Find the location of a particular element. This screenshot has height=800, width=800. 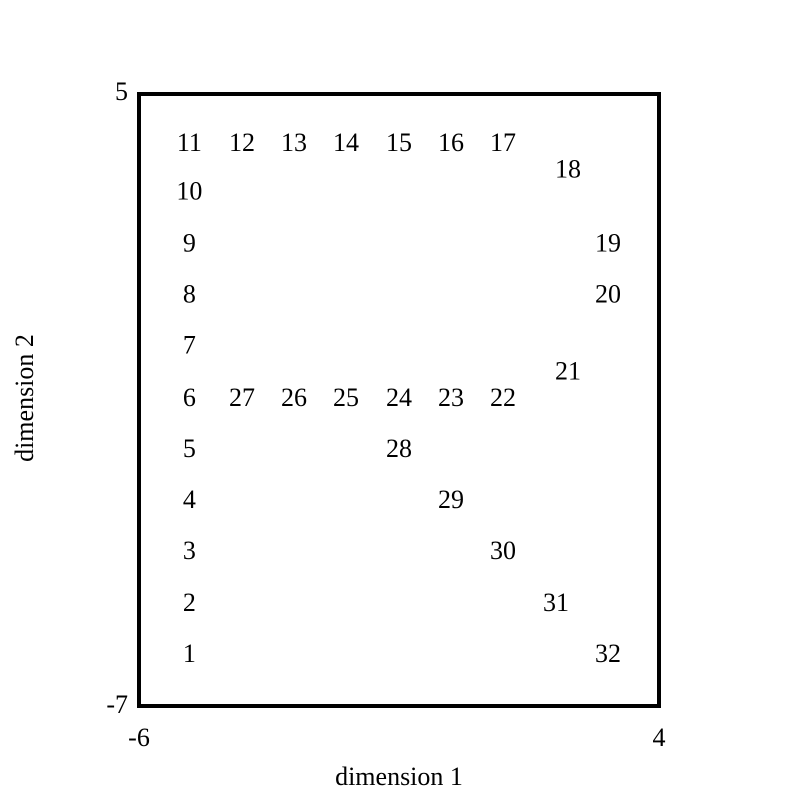

point-label-2: 2 is located at coordinates (189, 602).